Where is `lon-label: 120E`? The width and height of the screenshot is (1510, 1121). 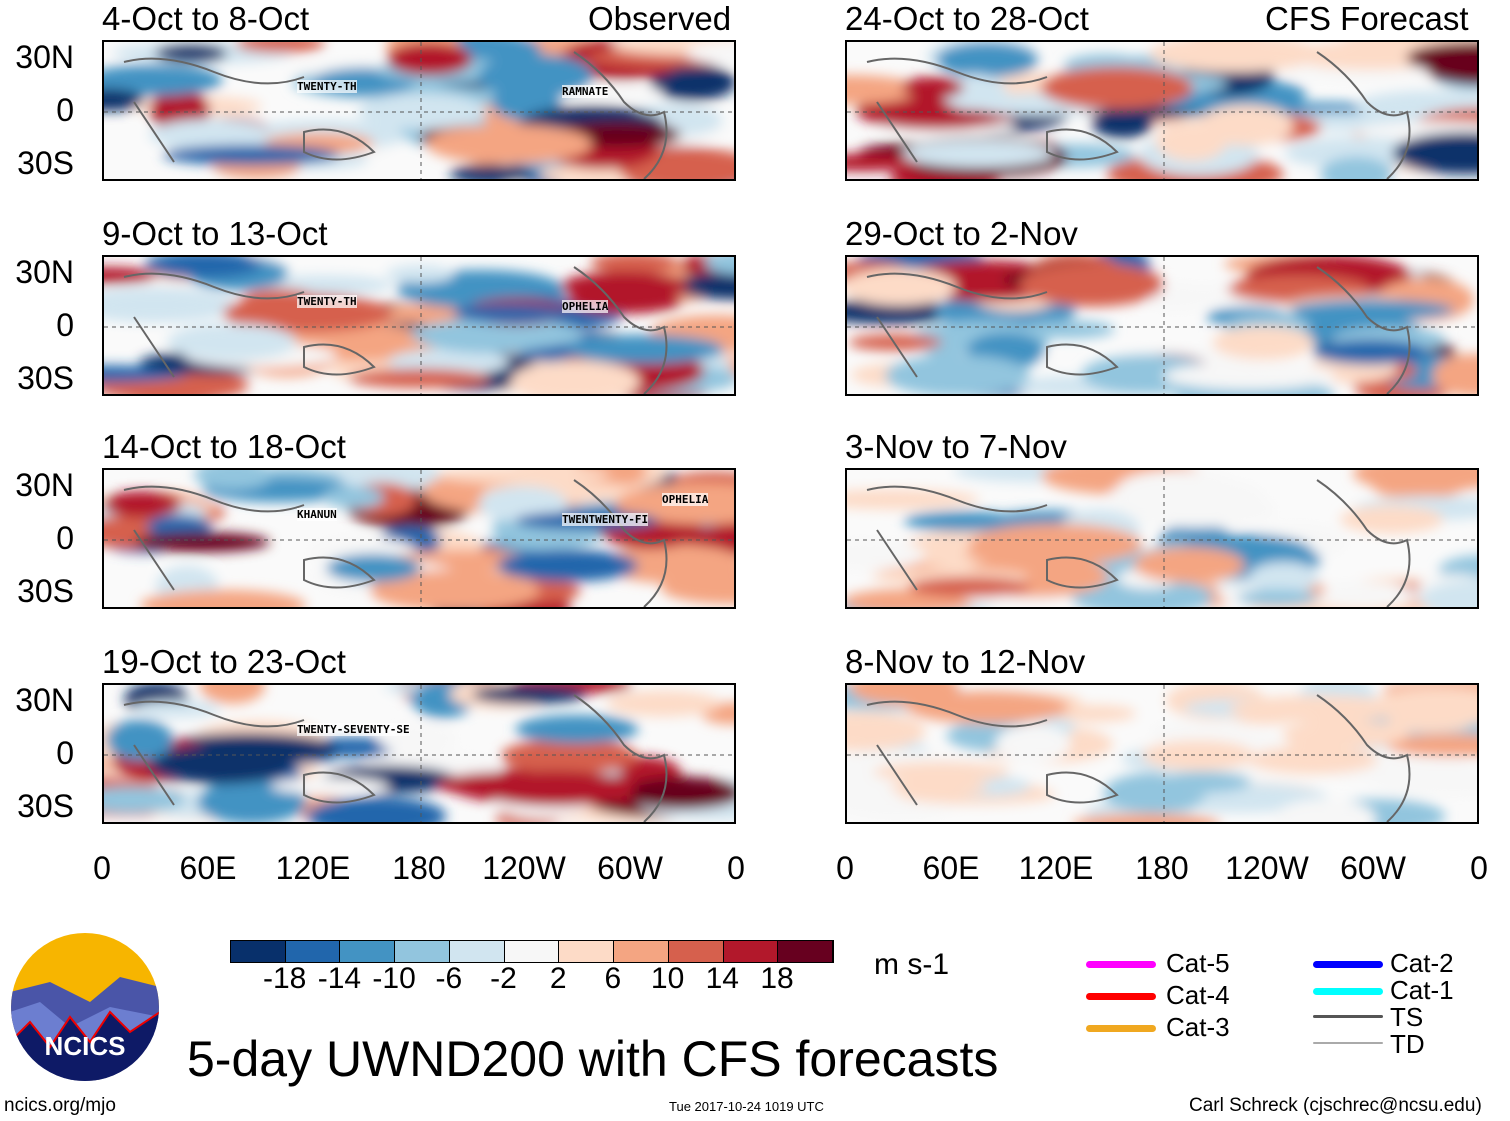 lon-label: 120E is located at coordinates (1056, 868).